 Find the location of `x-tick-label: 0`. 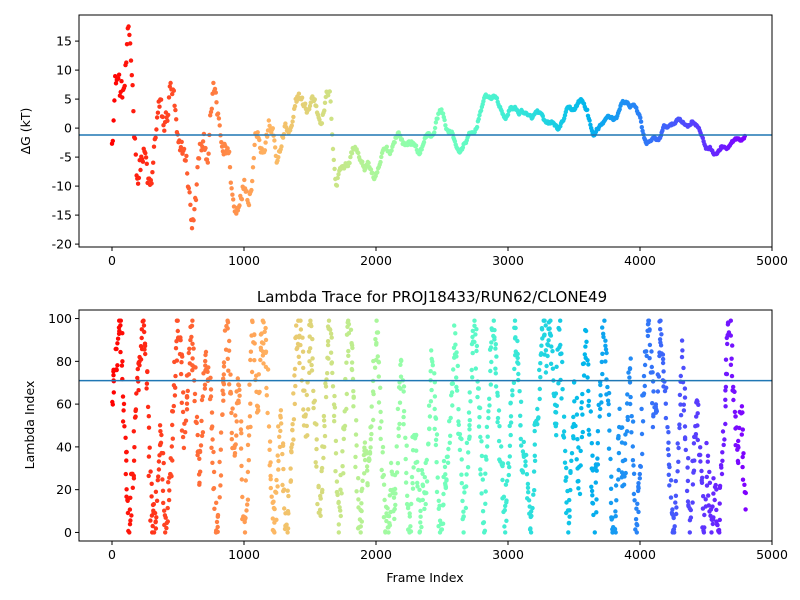

x-tick-label: 0 is located at coordinates (112, 554).